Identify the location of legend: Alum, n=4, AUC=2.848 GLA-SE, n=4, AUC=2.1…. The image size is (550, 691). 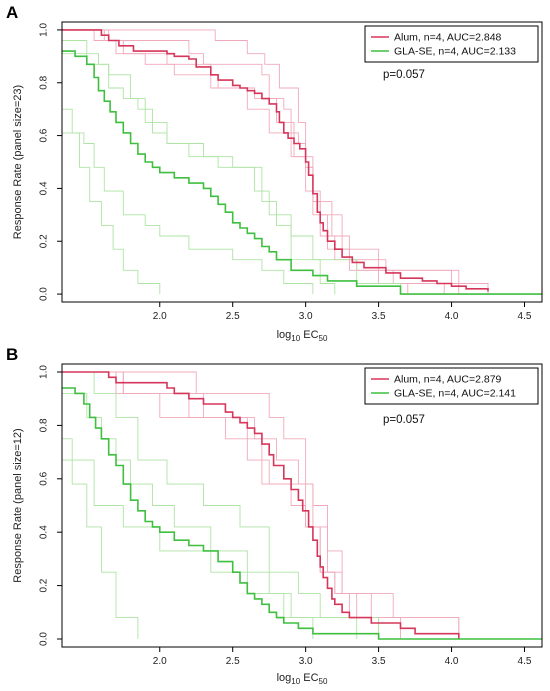
(451, 44).